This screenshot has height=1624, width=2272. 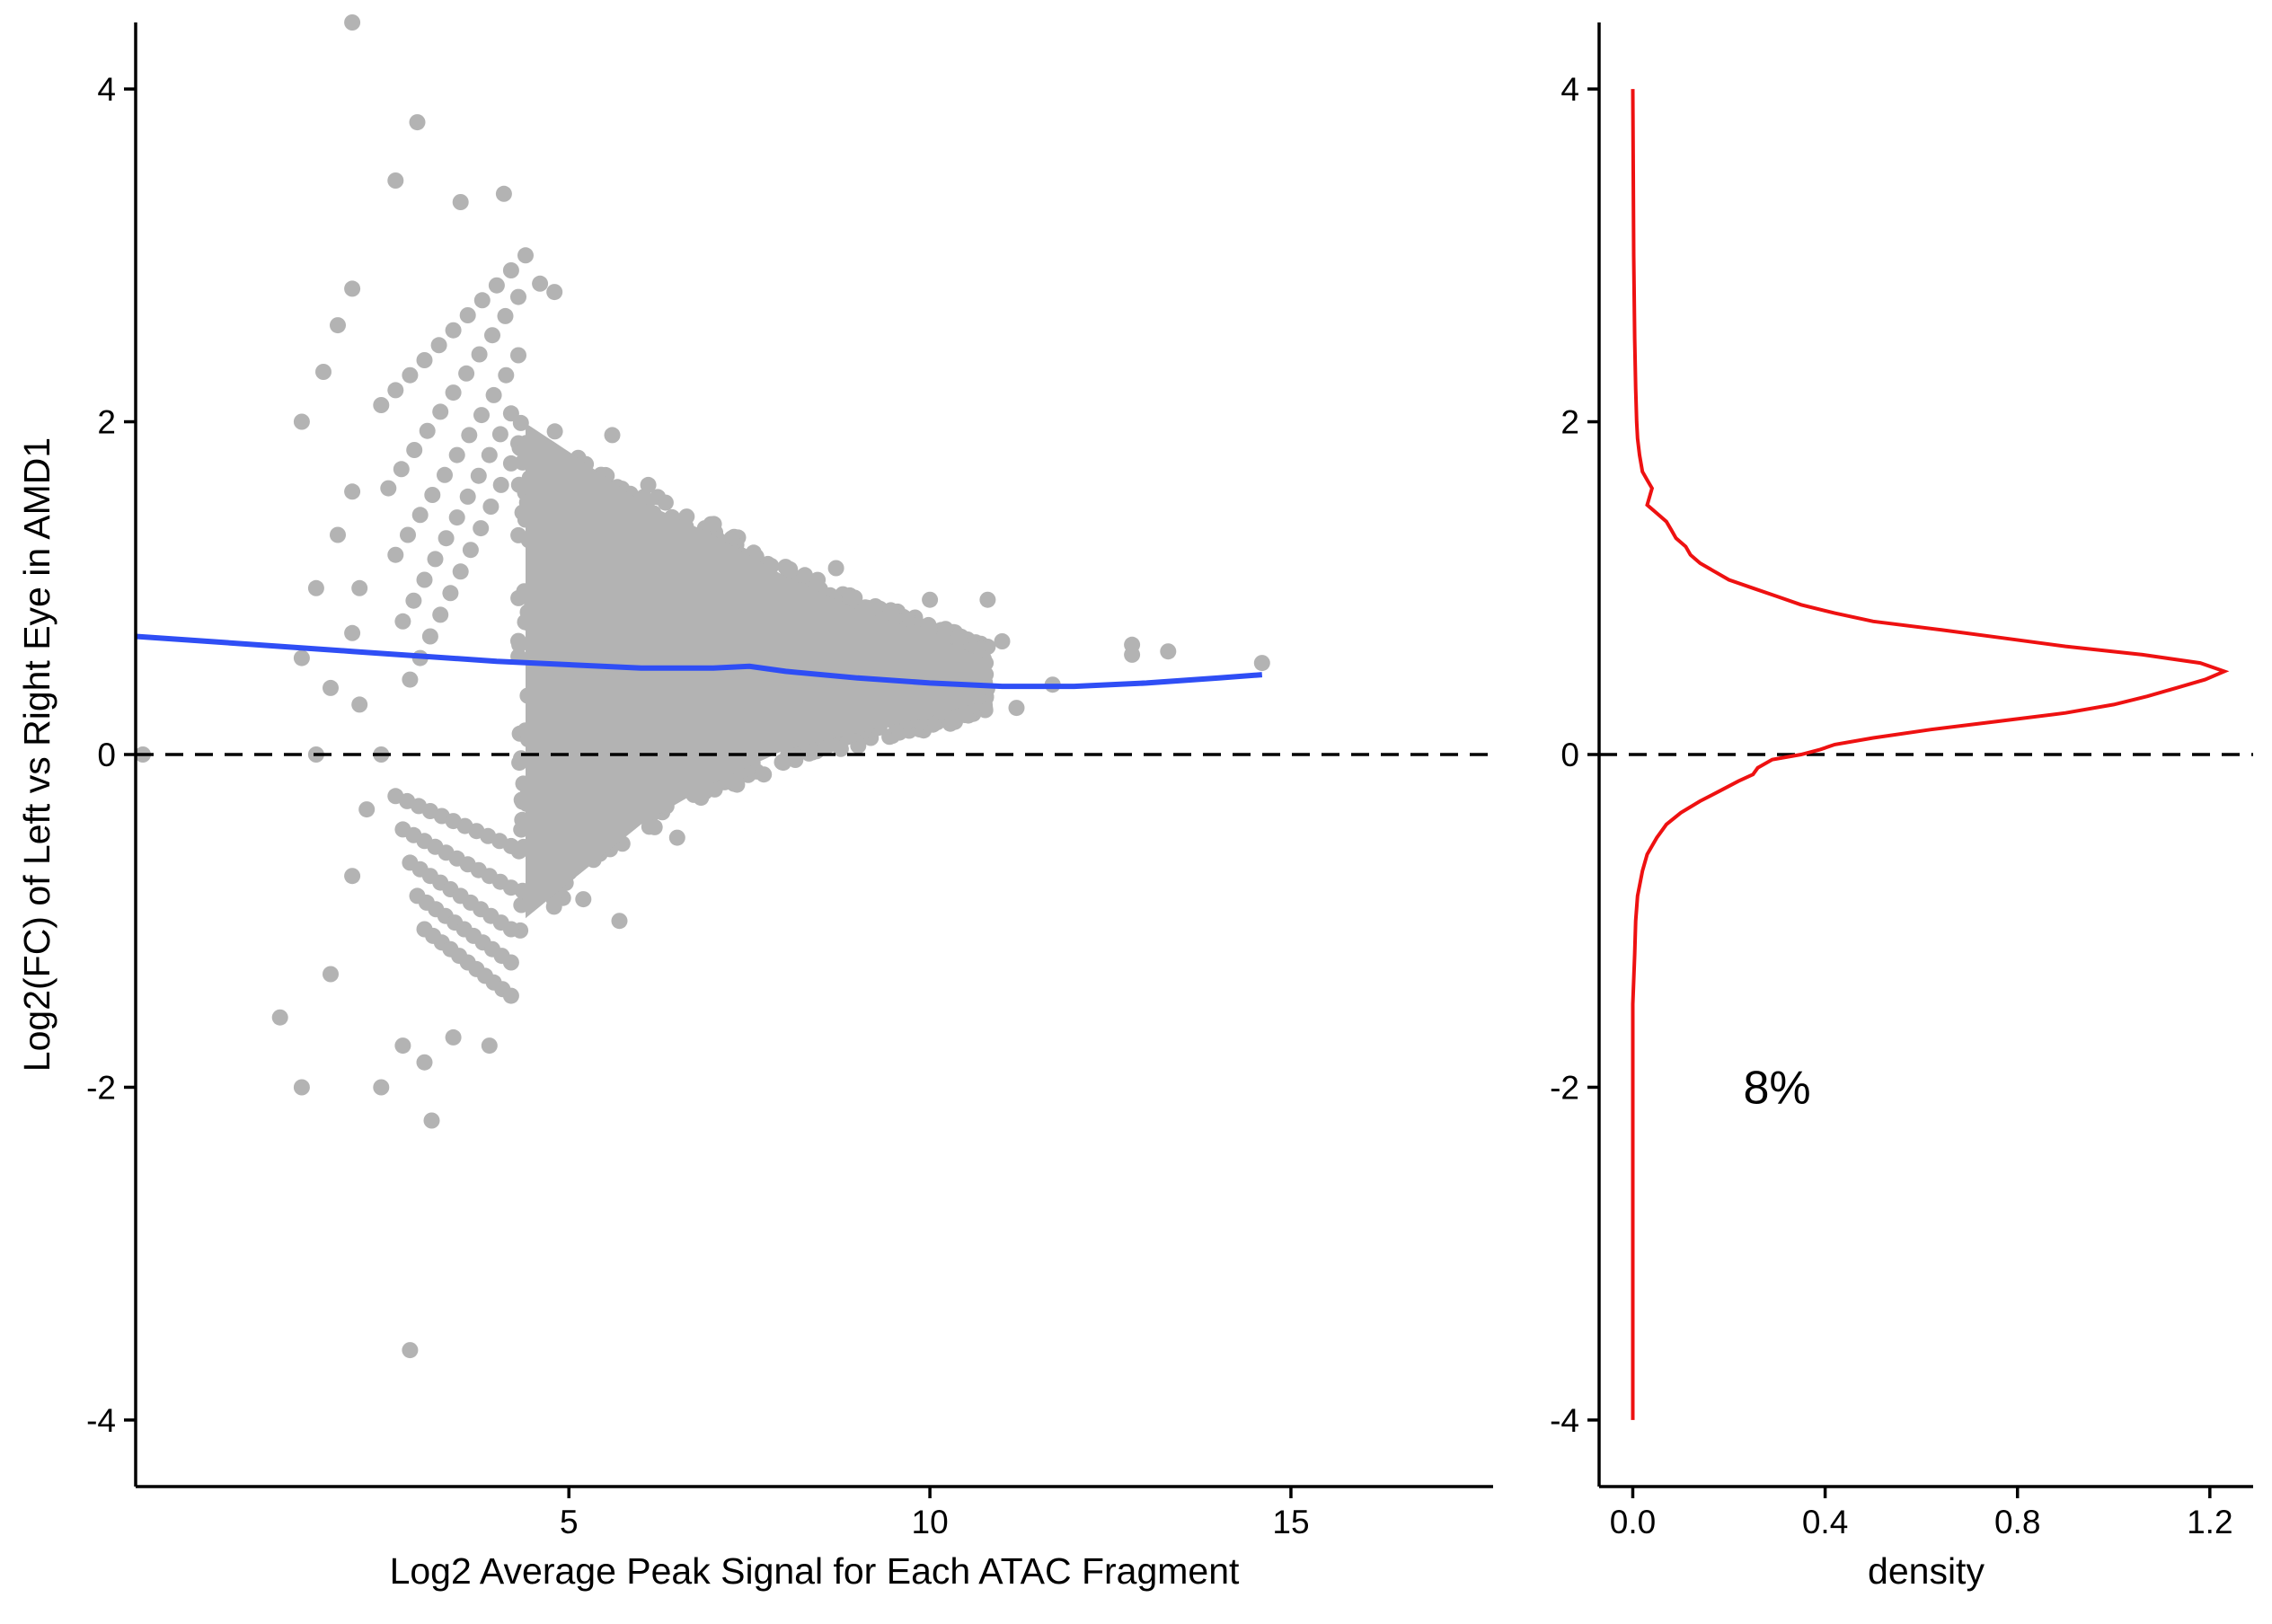 I want to click on x-tick-label: 10, so click(x=930, y=1522).